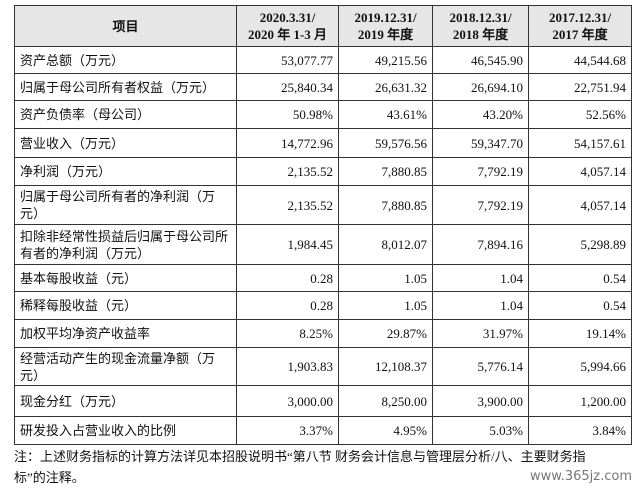 Image resolution: width=640 pixels, height=488 pixels. Describe the element at coordinates (125, 171) in the screenshot. I see `label-cell: 净利润（万元）` at that location.